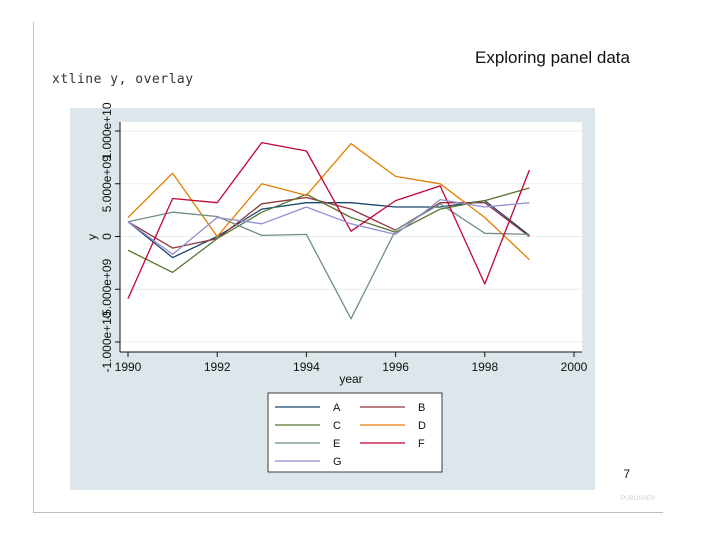  Describe the element at coordinates (552, 57) in the screenshot. I see `slide-title: Exploring panel data` at that location.